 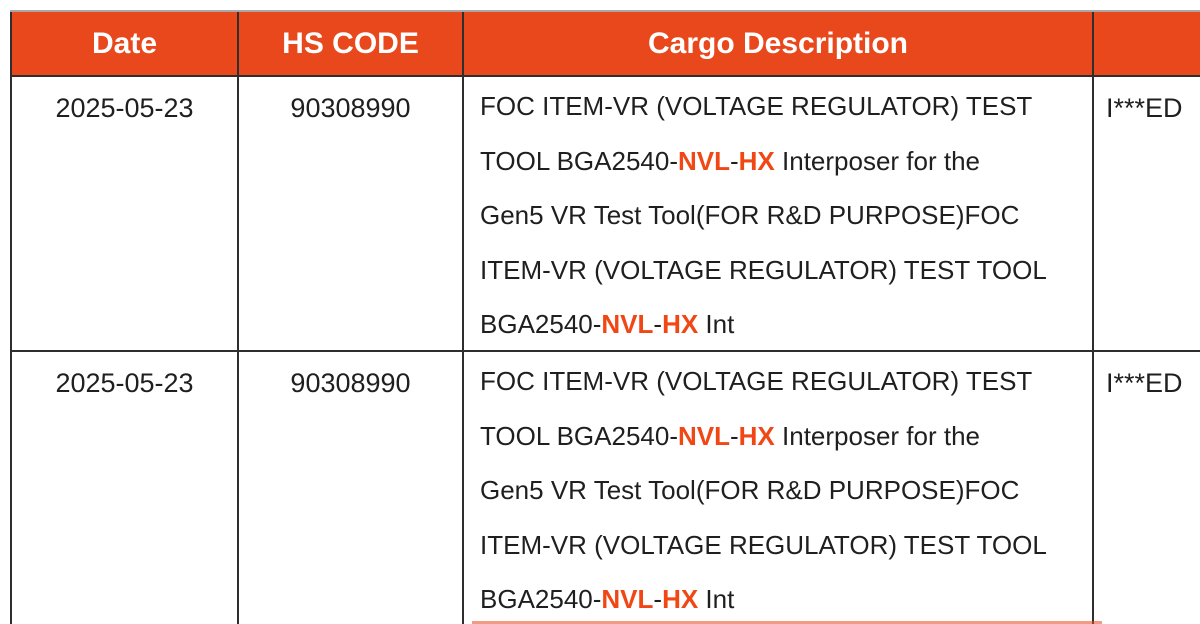 What do you see at coordinates (1146, 44) in the screenshot?
I see `column-header-masked` at bounding box center [1146, 44].